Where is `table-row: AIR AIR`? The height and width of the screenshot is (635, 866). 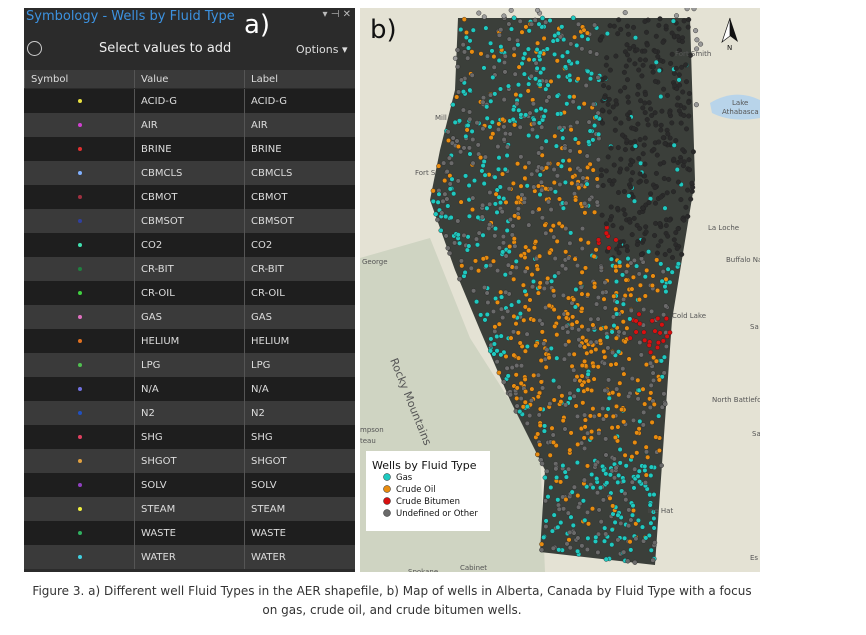 table-row: AIR AIR is located at coordinates (189, 125).